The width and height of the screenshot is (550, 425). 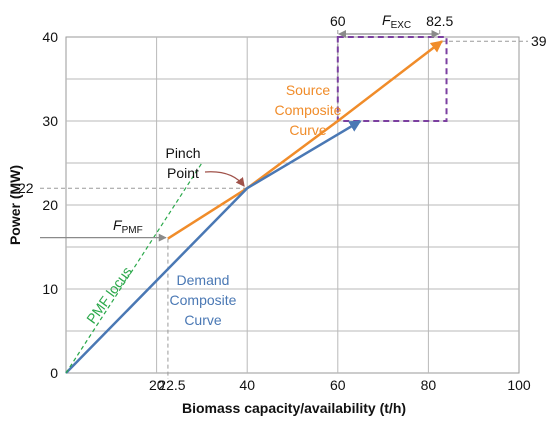 I want to click on x-tick-label: 80, so click(x=429, y=385).